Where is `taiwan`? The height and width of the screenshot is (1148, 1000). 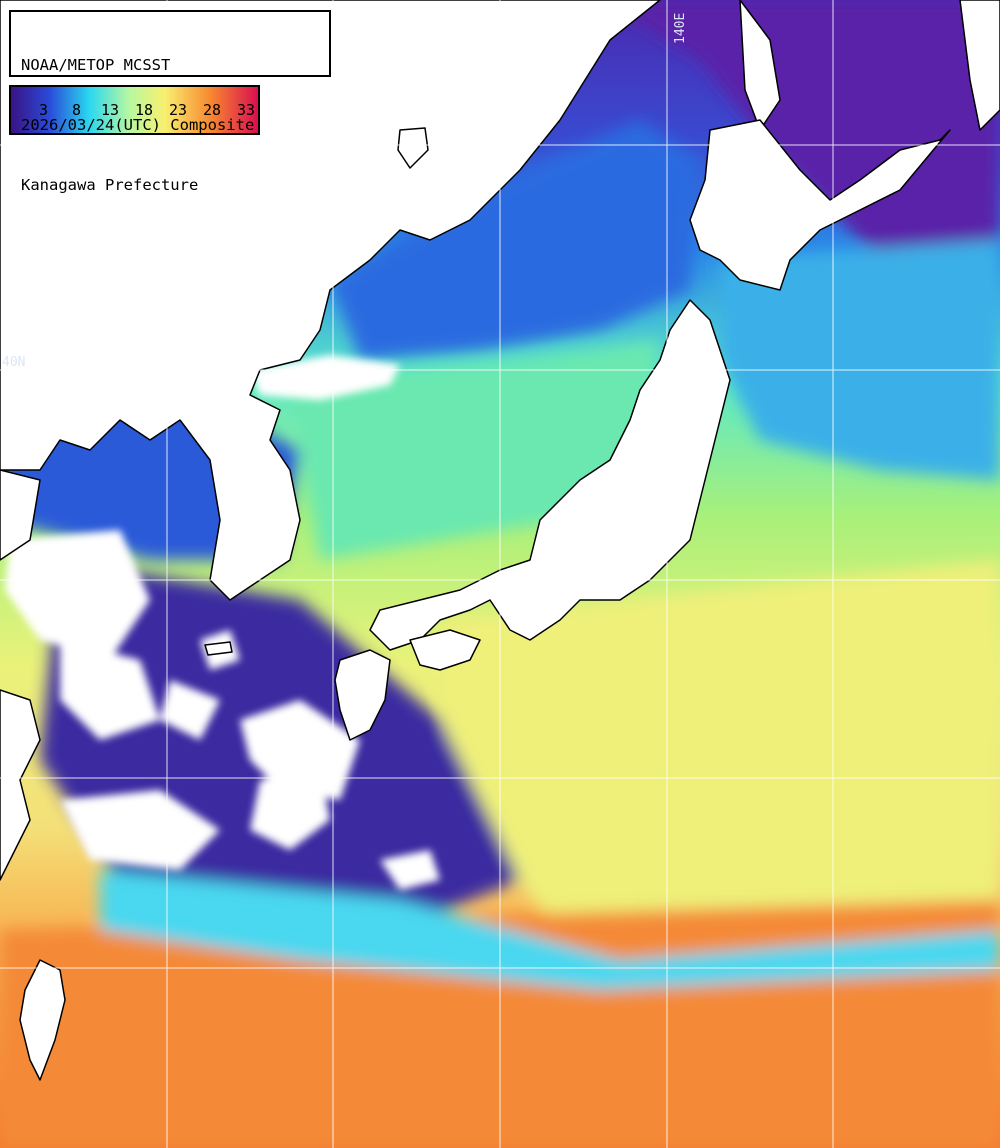
taiwan is located at coordinates (42, 1020).